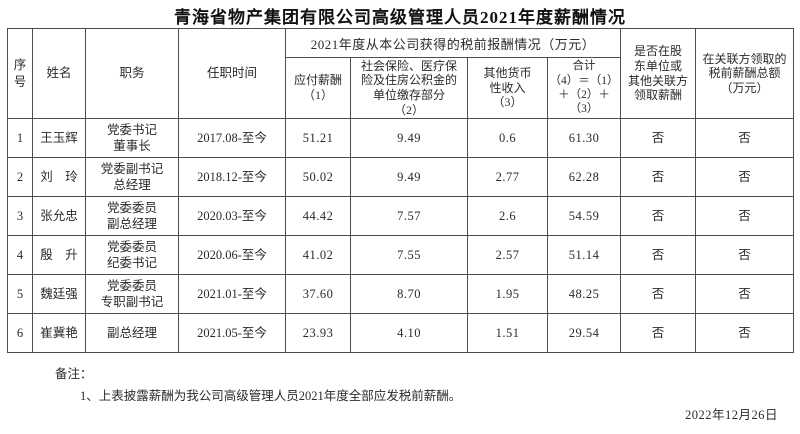 The width and height of the screenshot is (800, 434). I want to click on col-header-group: 2021年度从本公司获得的税前报酬情况（万元）, so click(453, 43).